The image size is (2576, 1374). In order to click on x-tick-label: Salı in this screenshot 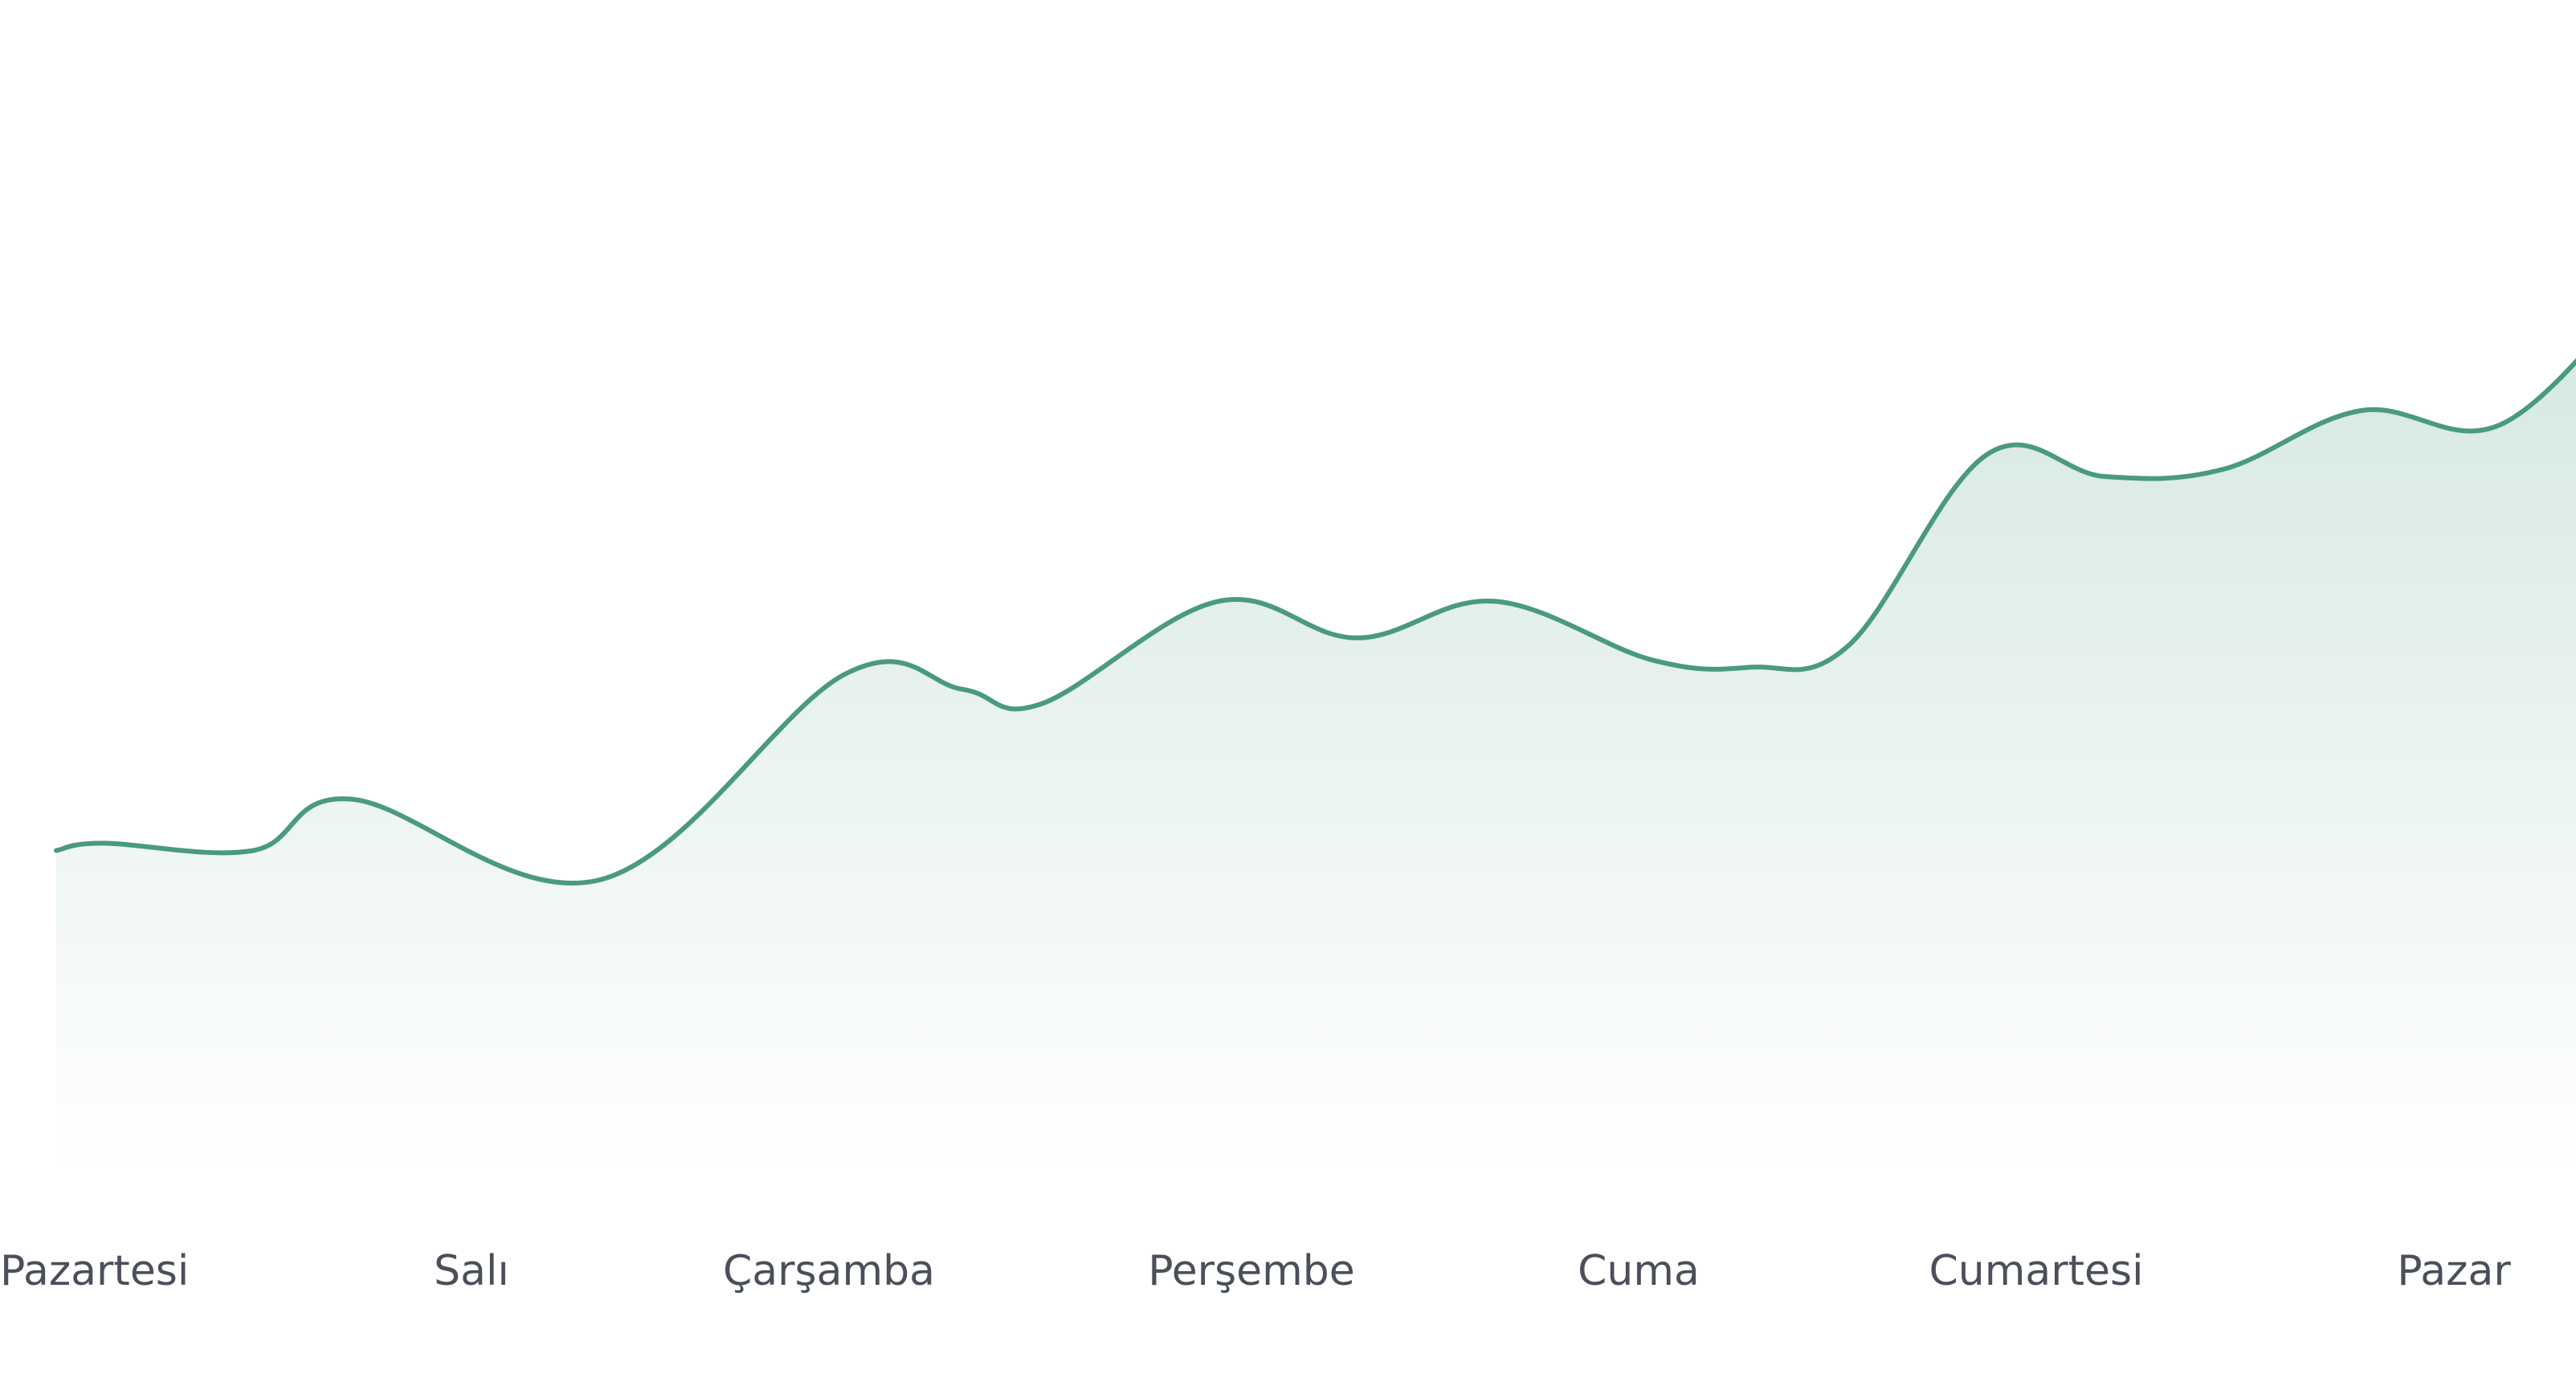, I will do `click(471, 1271)`.